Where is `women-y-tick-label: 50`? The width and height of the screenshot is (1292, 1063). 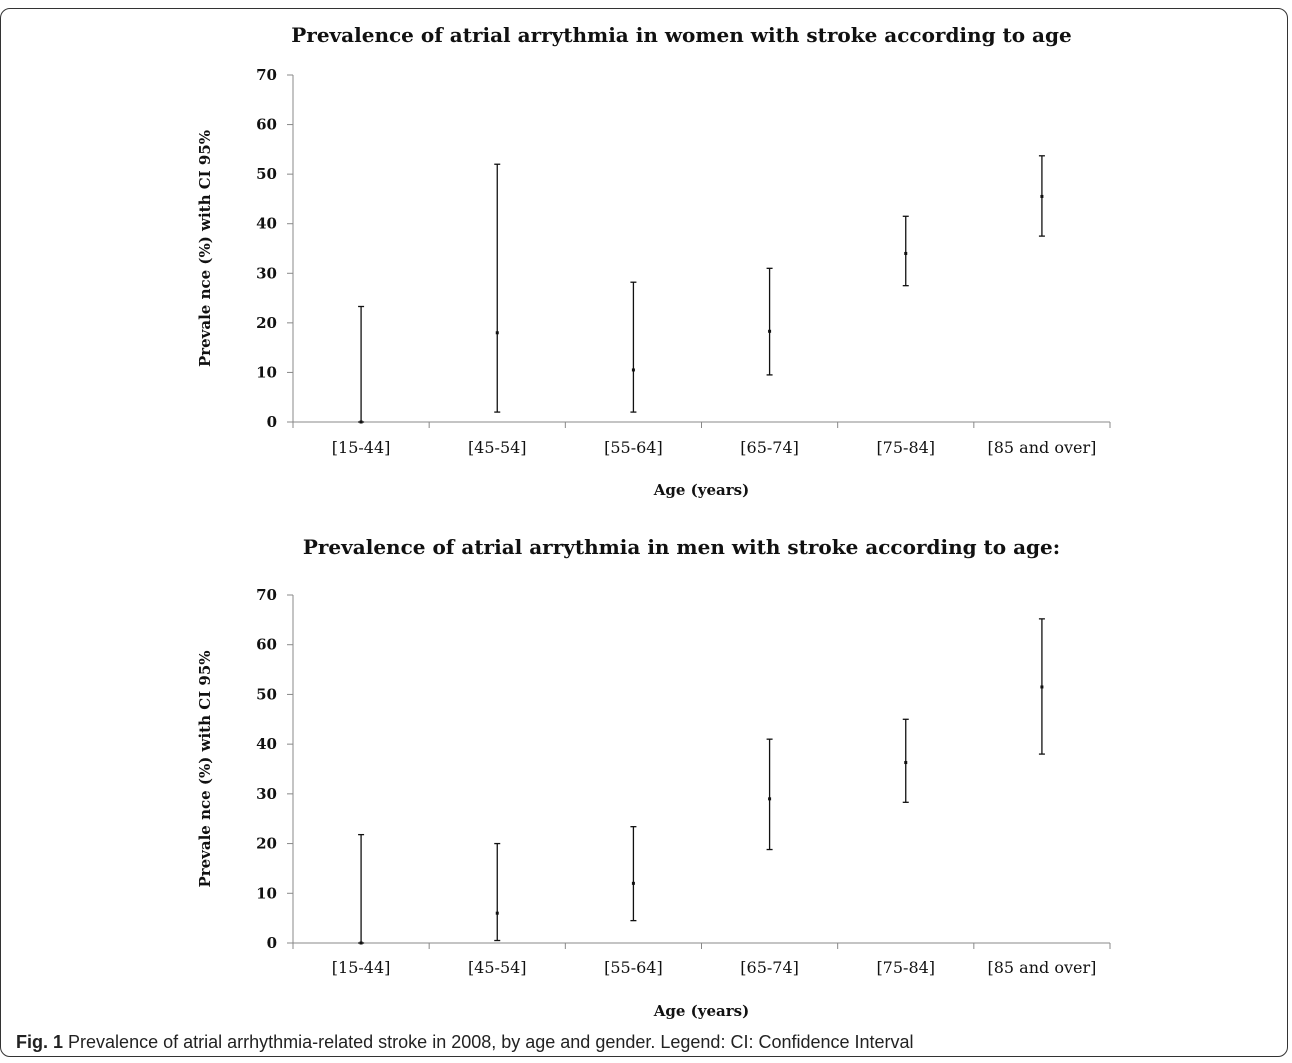 women-y-tick-label: 50 is located at coordinates (266, 174).